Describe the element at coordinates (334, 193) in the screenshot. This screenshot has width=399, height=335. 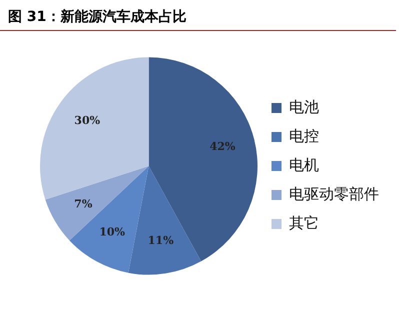
I see `legend-label: 电驱动零部件` at that location.